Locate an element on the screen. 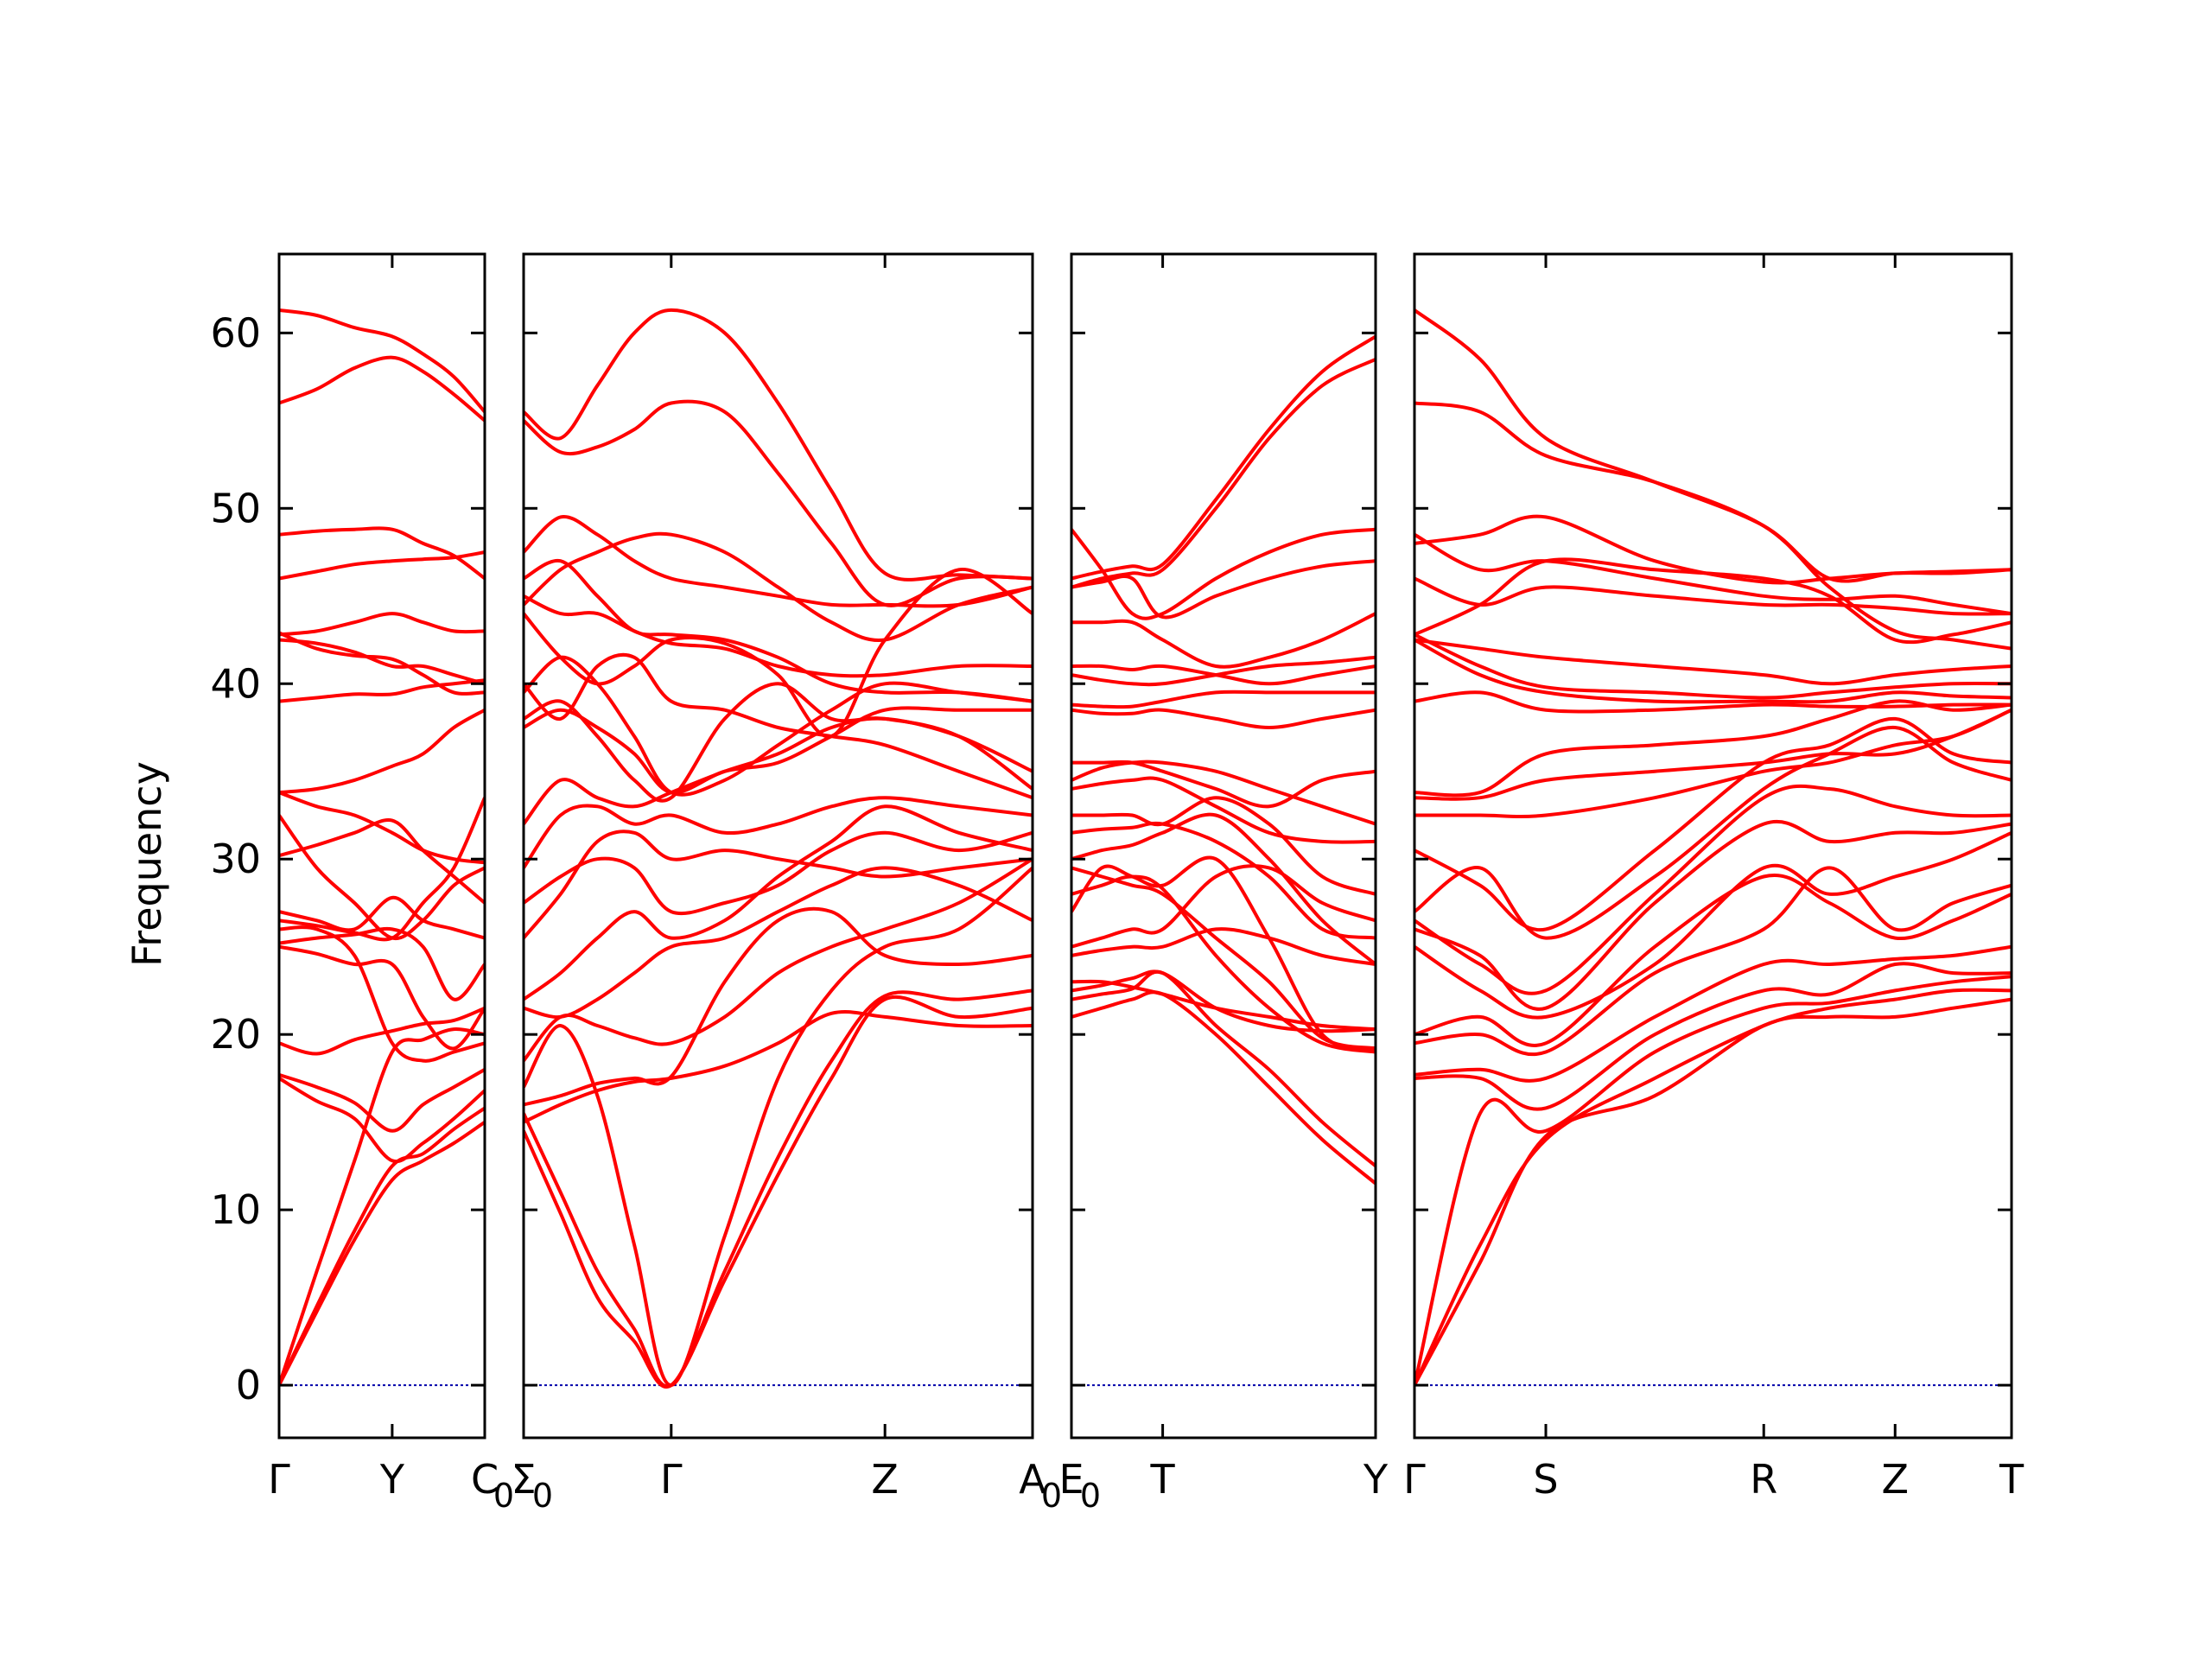  y-tick-label: 20 is located at coordinates (235, 1034).